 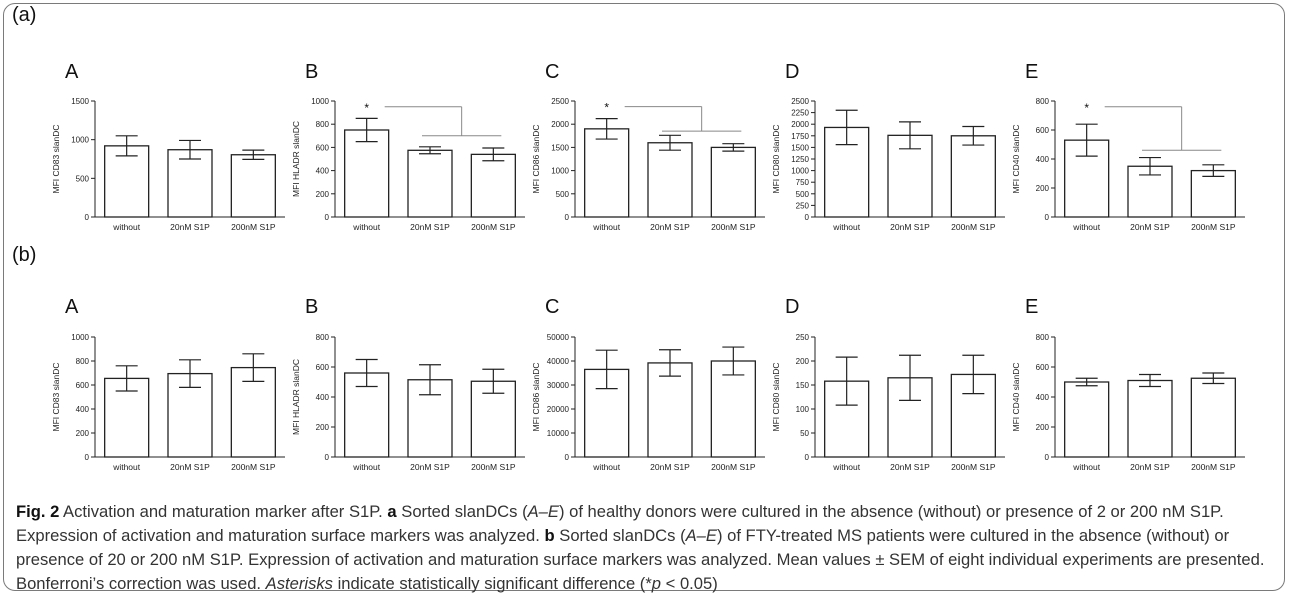 I want to click on y-tick-label-a-c-3: 1500, so click(x=560, y=147).